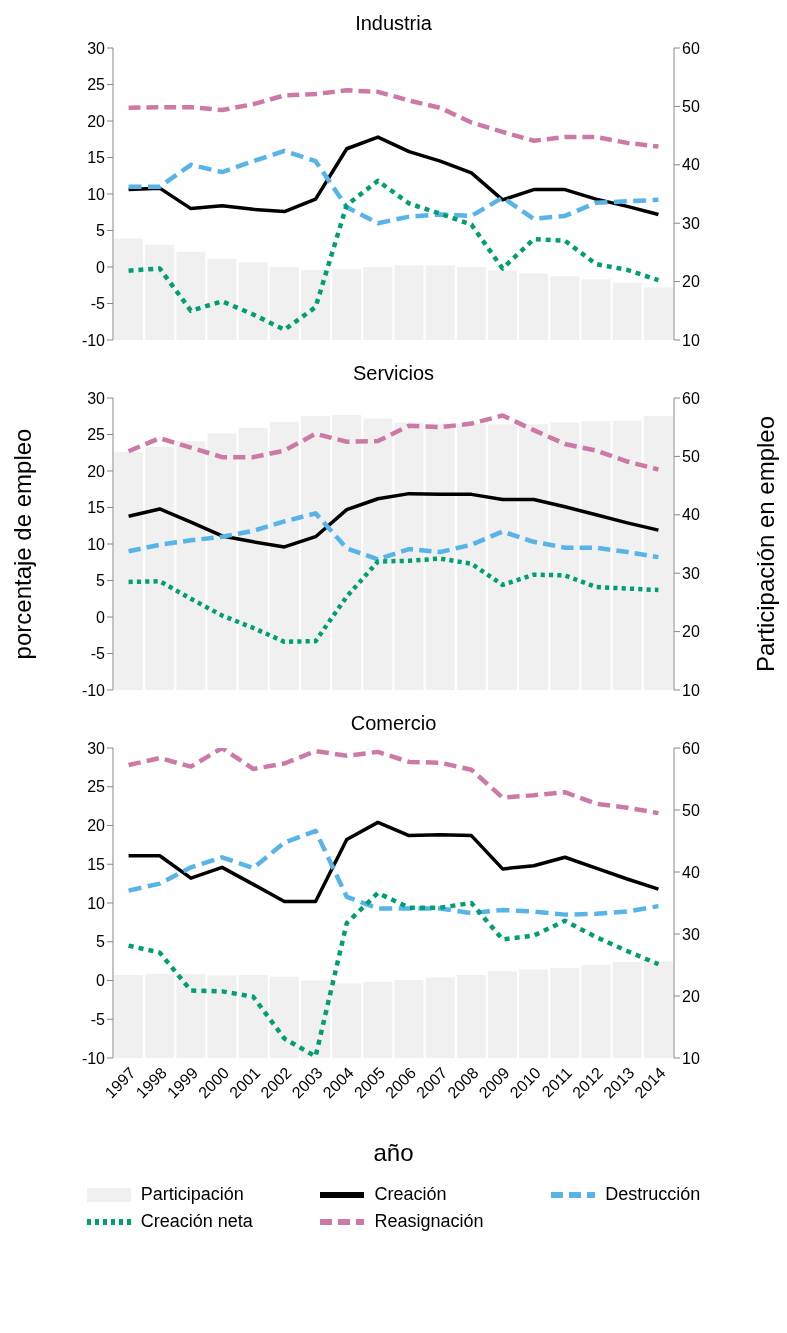 The width and height of the screenshot is (787, 1333). What do you see at coordinates (410, 1194) in the screenshot?
I see `legend-label: Creación` at bounding box center [410, 1194].